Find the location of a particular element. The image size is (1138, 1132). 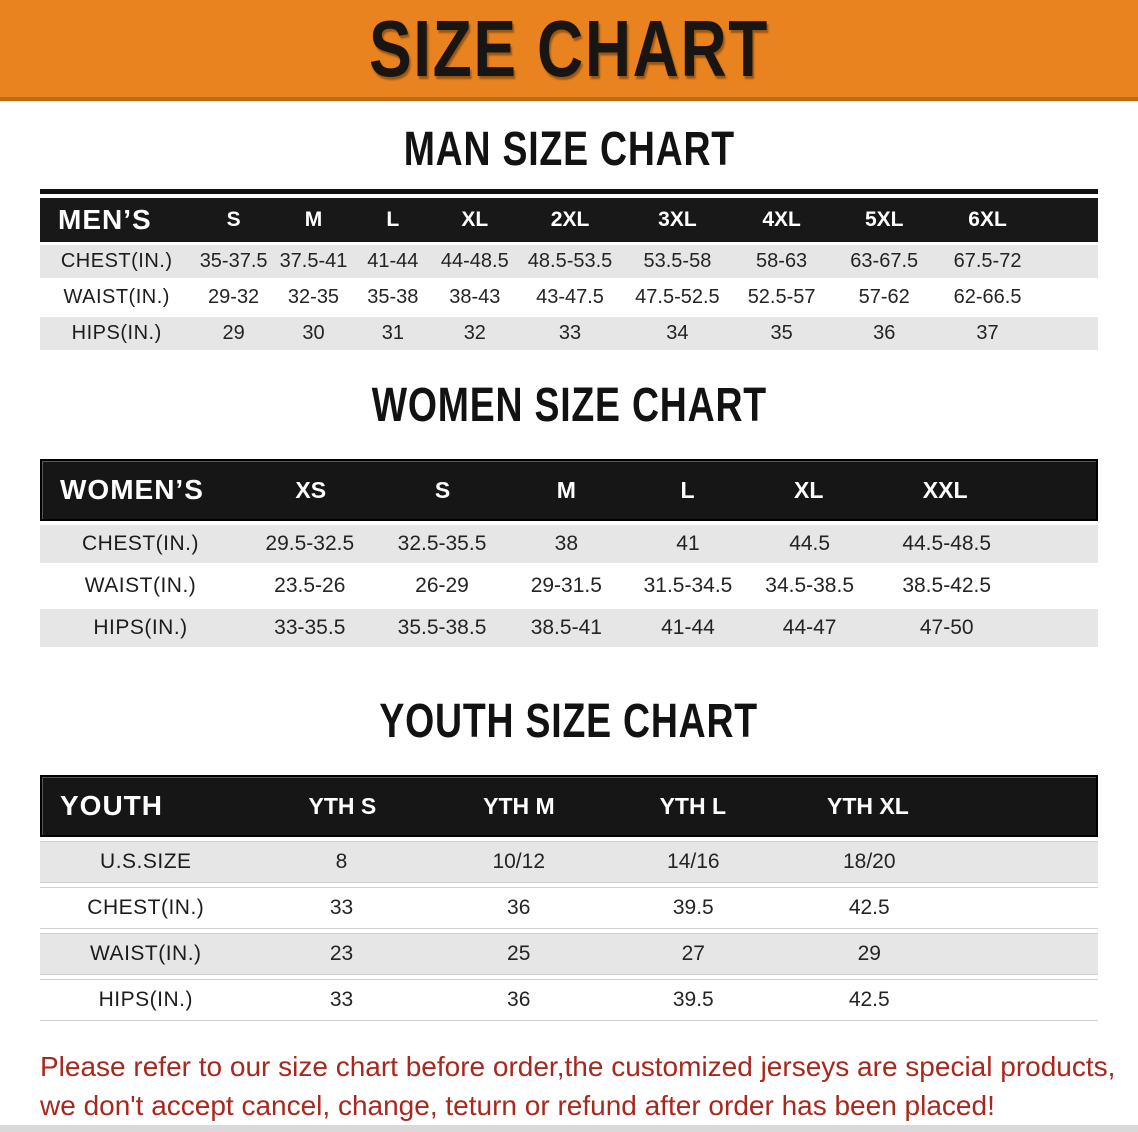

table-cell: 43-47.5 is located at coordinates (570, 297).